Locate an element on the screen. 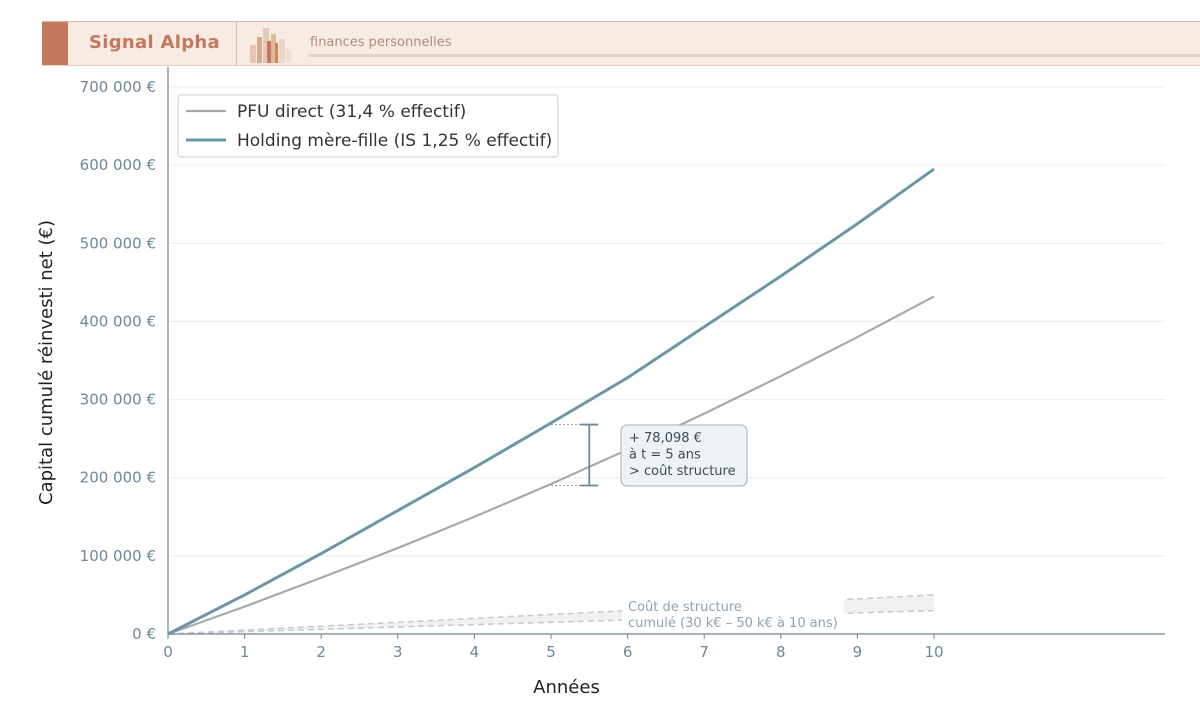  y-axis-title: Capital cumulé réinvesti net (€) is located at coordinates (46, 362).